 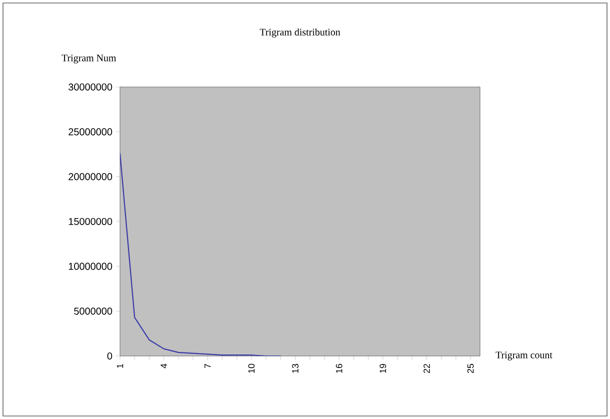 What do you see at coordinates (109, 356) in the screenshot?
I see `y-tick-label: 0` at bounding box center [109, 356].